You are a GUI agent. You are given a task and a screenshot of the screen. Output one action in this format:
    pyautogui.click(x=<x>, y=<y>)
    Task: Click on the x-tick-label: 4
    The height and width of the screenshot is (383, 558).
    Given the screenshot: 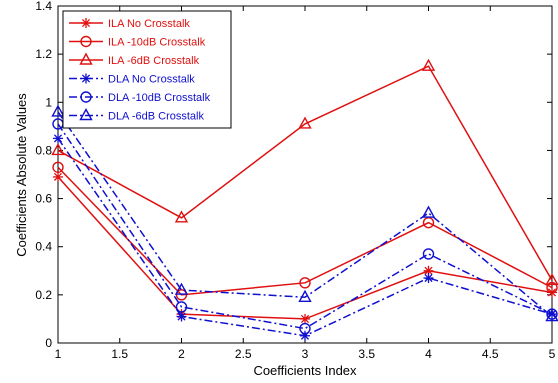 What is the action you would take?
    pyautogui.click(x=428, y=354)
    